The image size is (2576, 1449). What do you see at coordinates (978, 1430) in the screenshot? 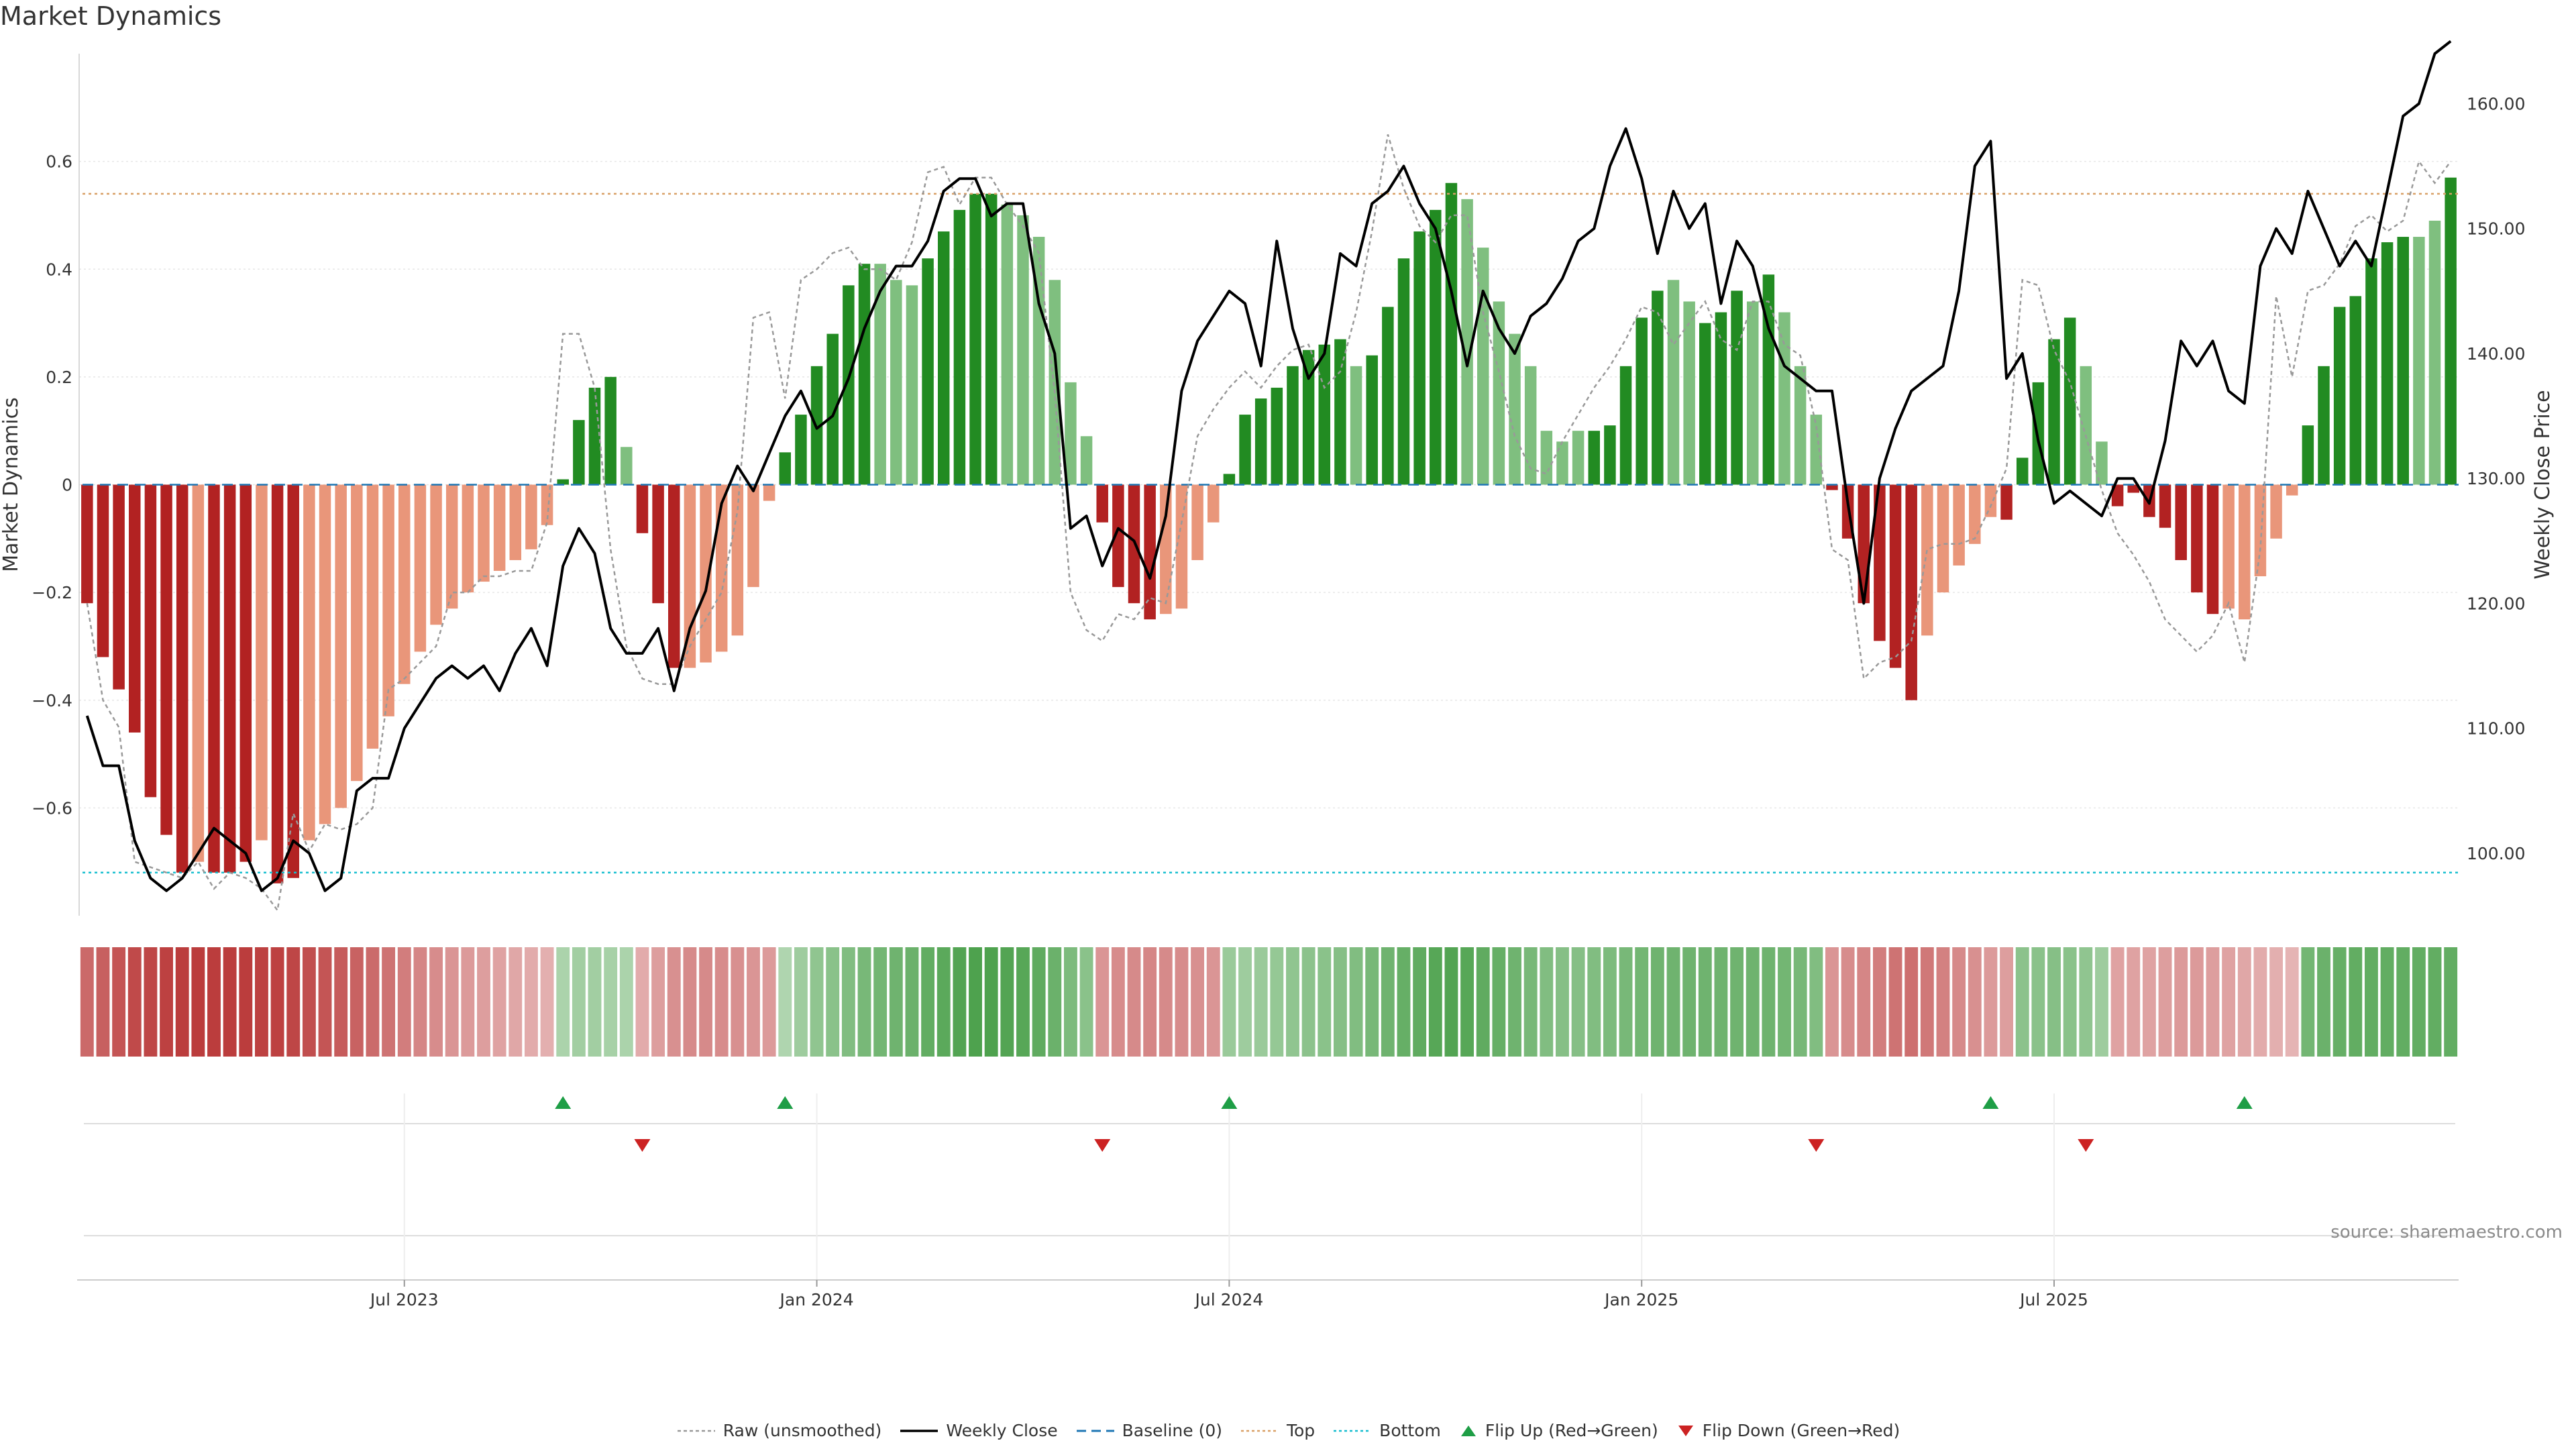
I see `legend-item-close: Weekly Close` at bounding box center [978, 1430].